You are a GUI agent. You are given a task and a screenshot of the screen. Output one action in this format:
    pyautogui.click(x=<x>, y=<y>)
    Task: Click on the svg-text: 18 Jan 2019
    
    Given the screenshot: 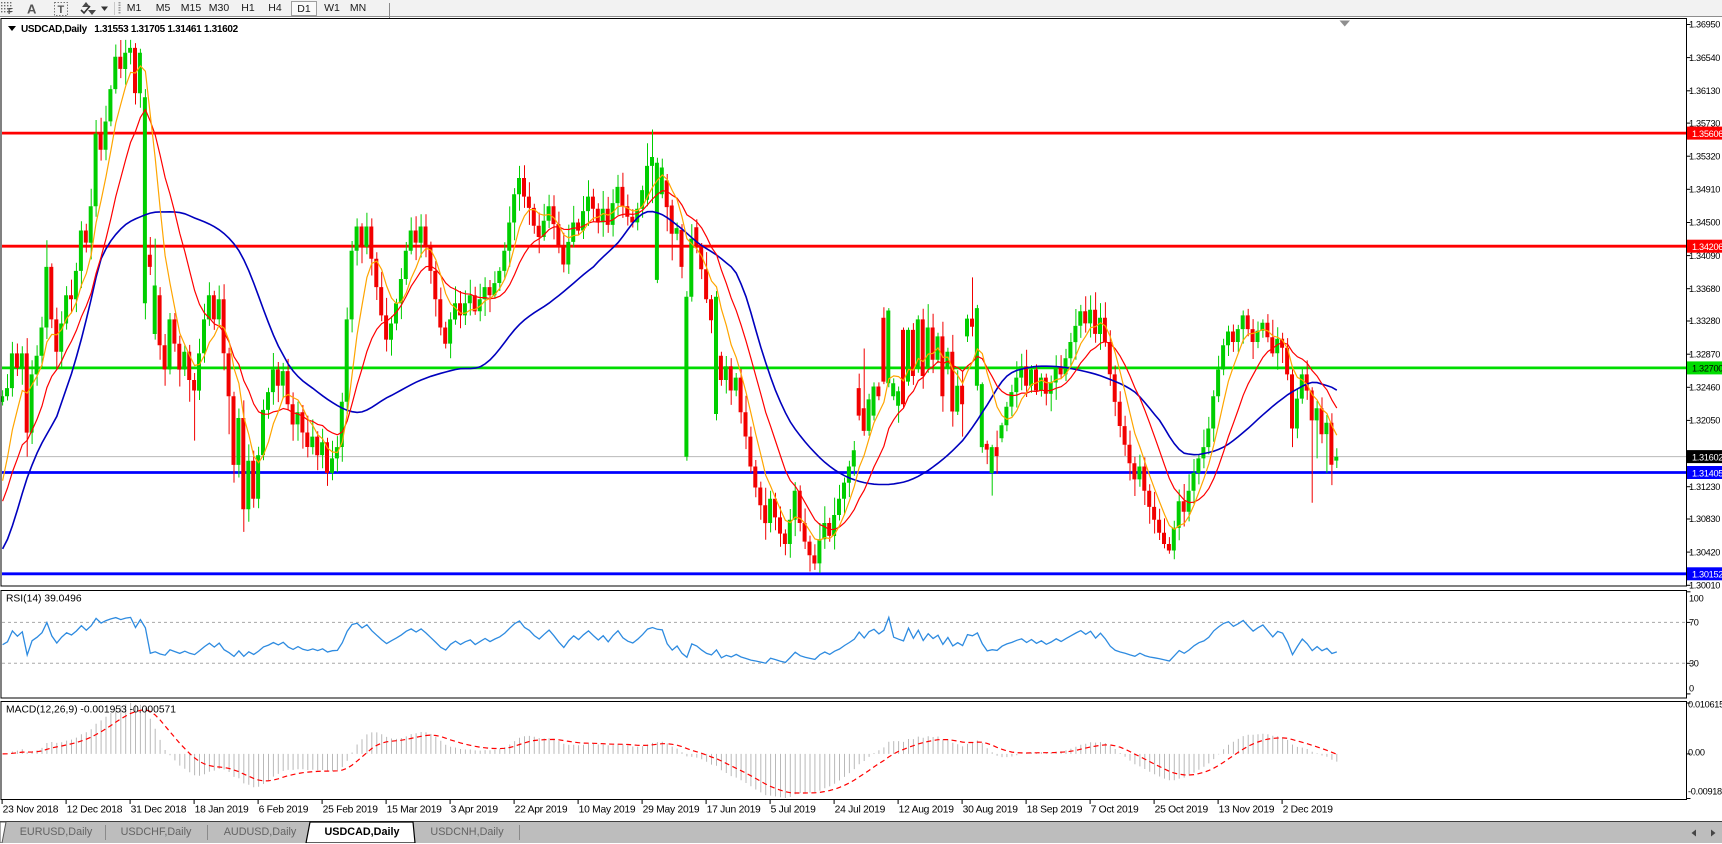 What is the action you would take?
    pyautogui.click(x=222, y=810)
    